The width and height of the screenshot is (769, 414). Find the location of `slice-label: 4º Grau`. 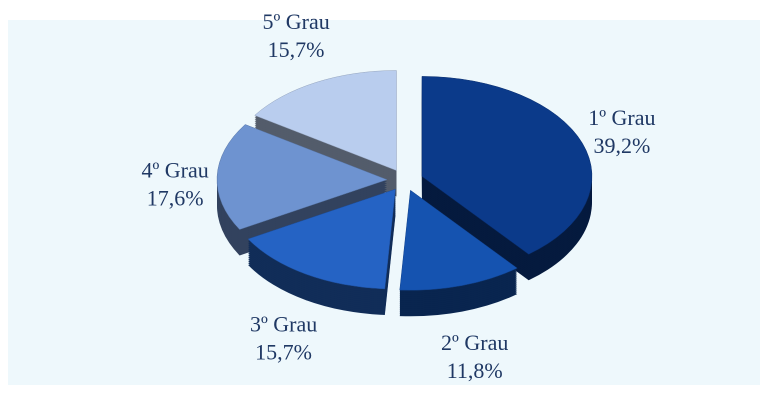

slice-label: 4º Grau is located at coordinates (174, 170).